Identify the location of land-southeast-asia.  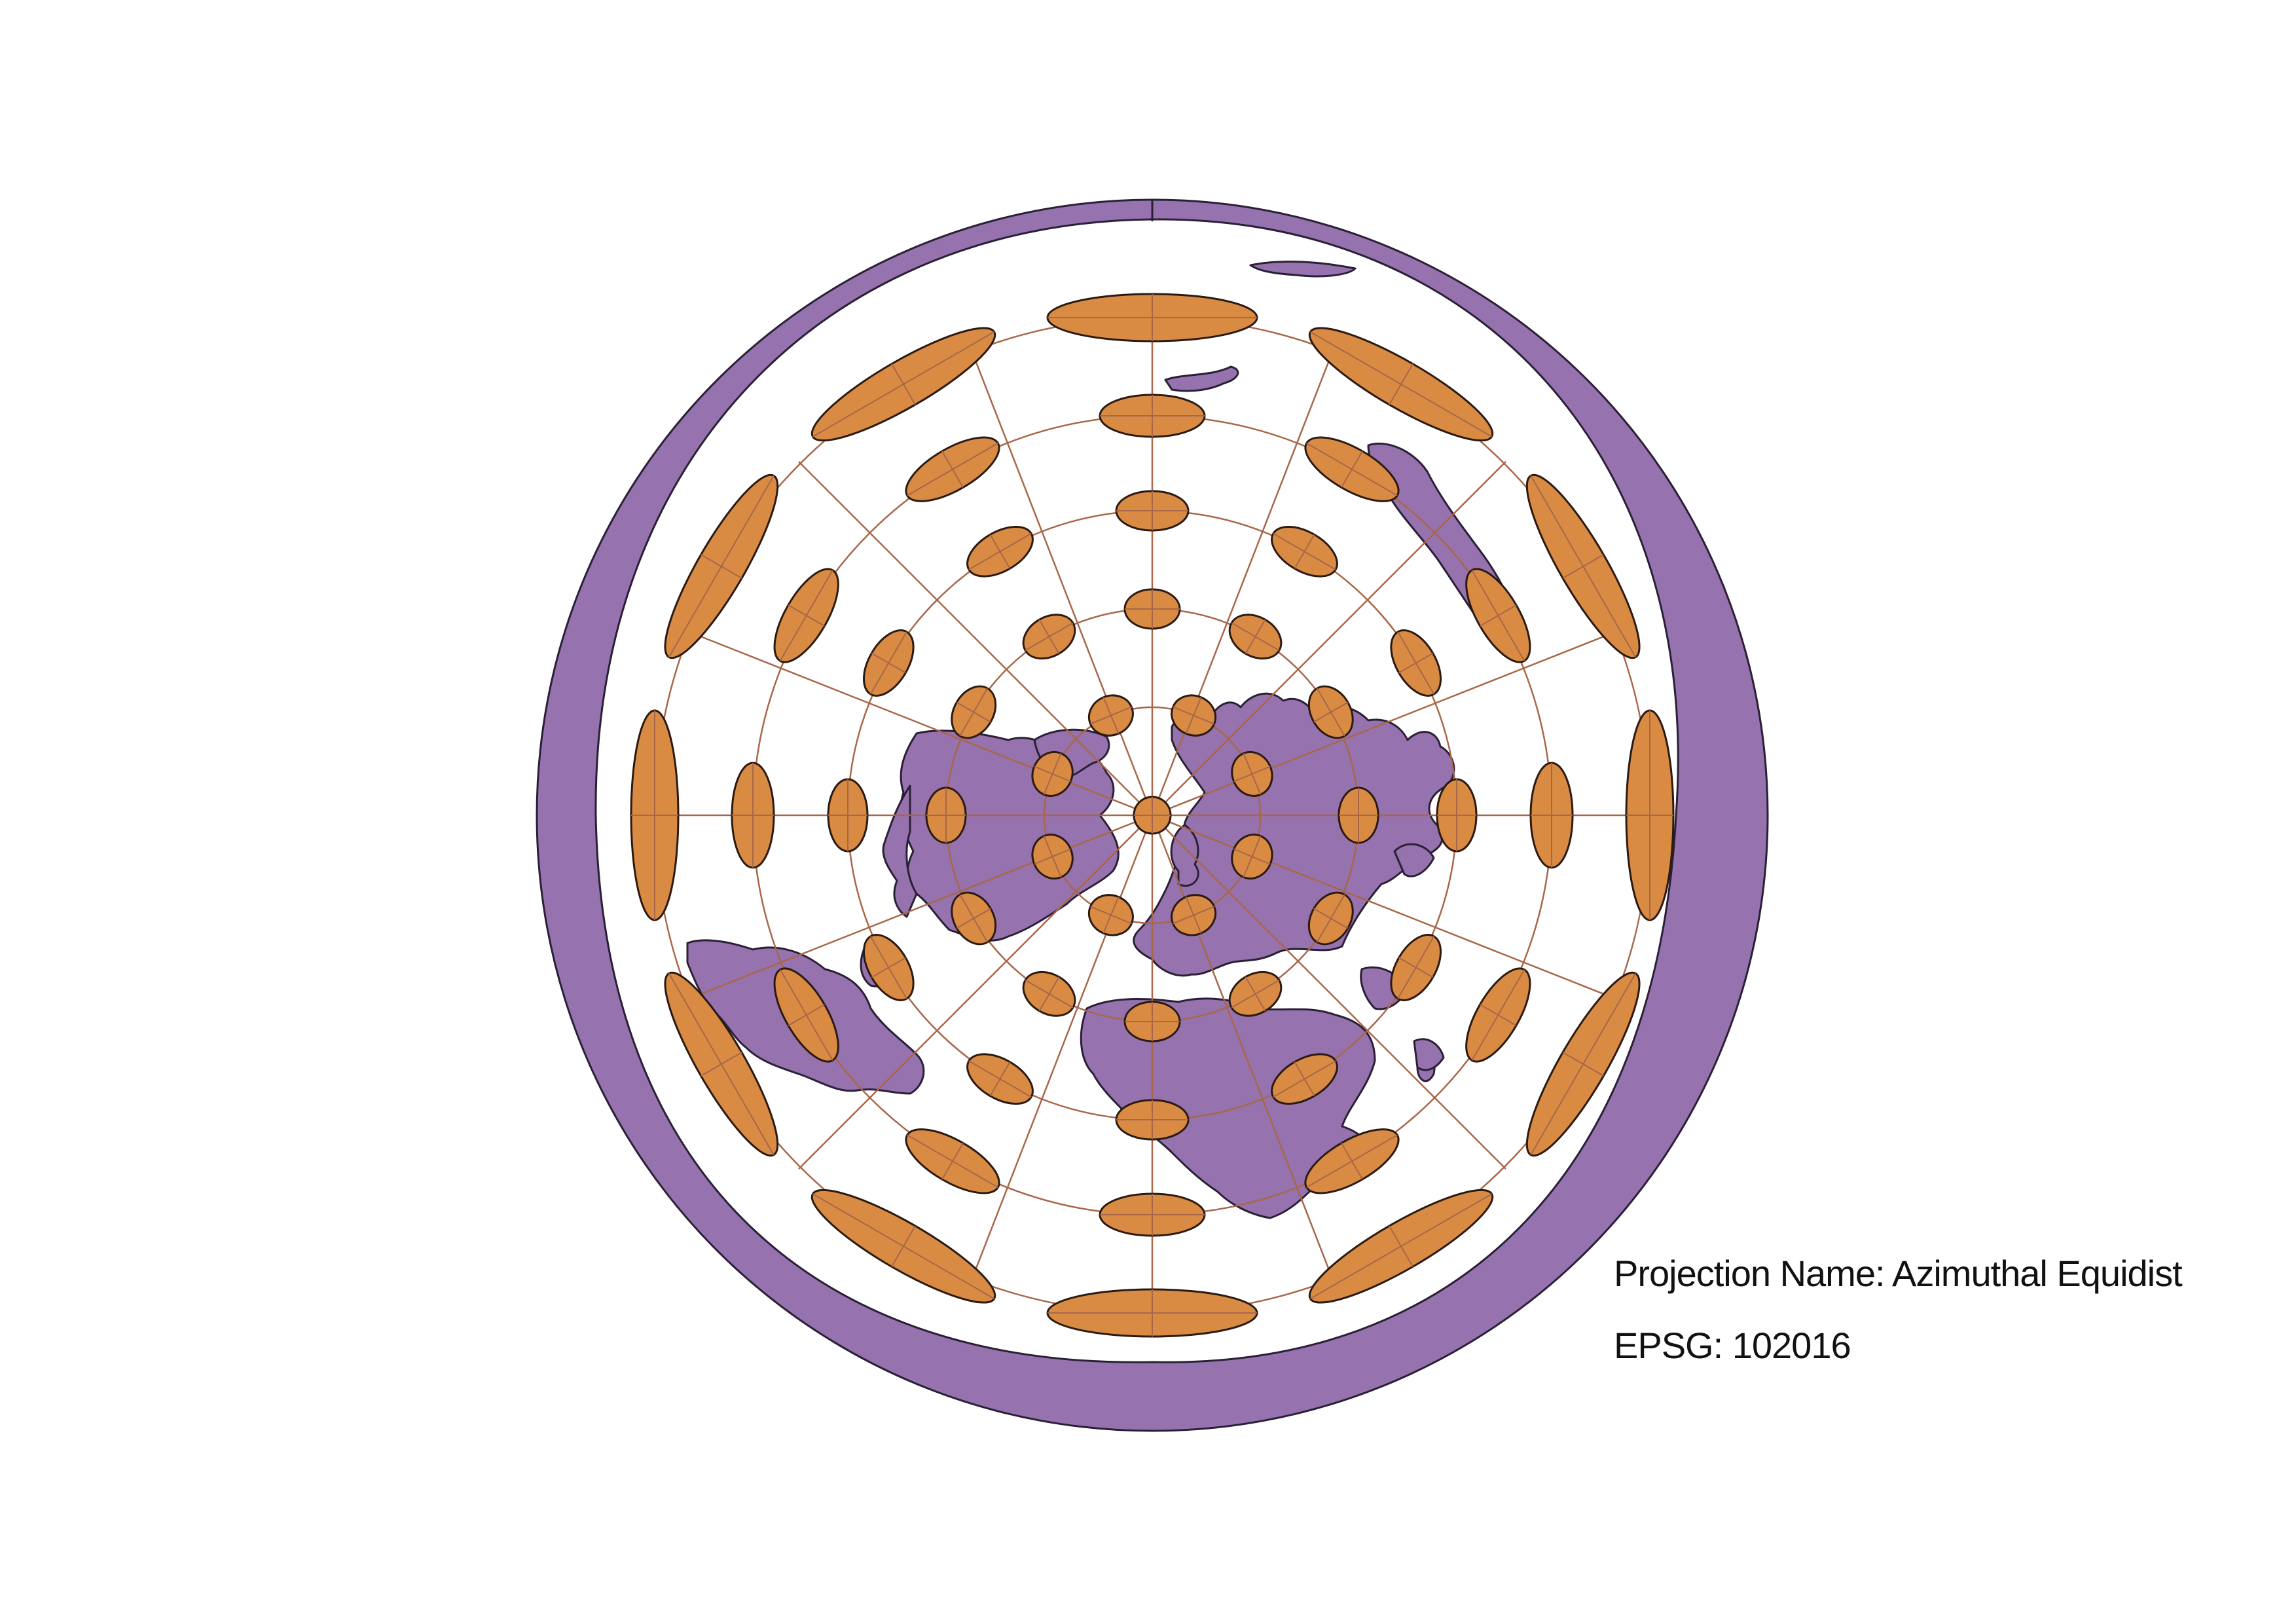
(1414, 860).